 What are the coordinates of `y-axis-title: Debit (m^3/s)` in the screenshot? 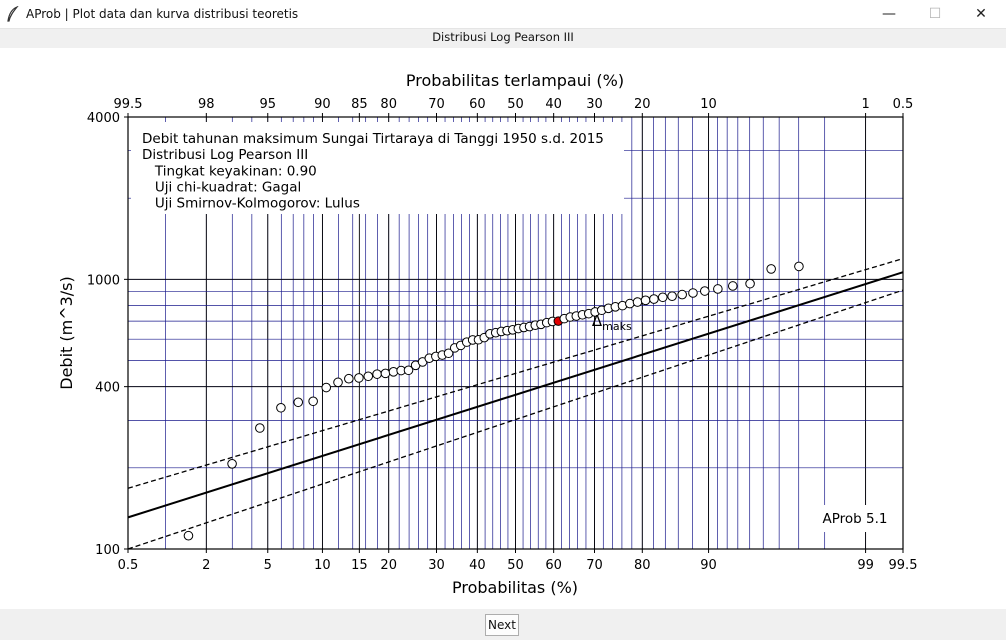 It's located at (66, 333).